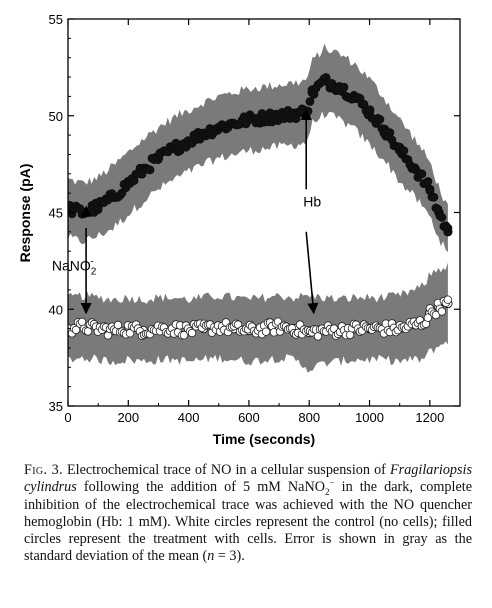 This screenshot has width=492, height=608. What do you see at coordinates (264, 439) in the screenshot?
I see `x-axis-title: Time (seconds)` at bounding box center [264, 439].